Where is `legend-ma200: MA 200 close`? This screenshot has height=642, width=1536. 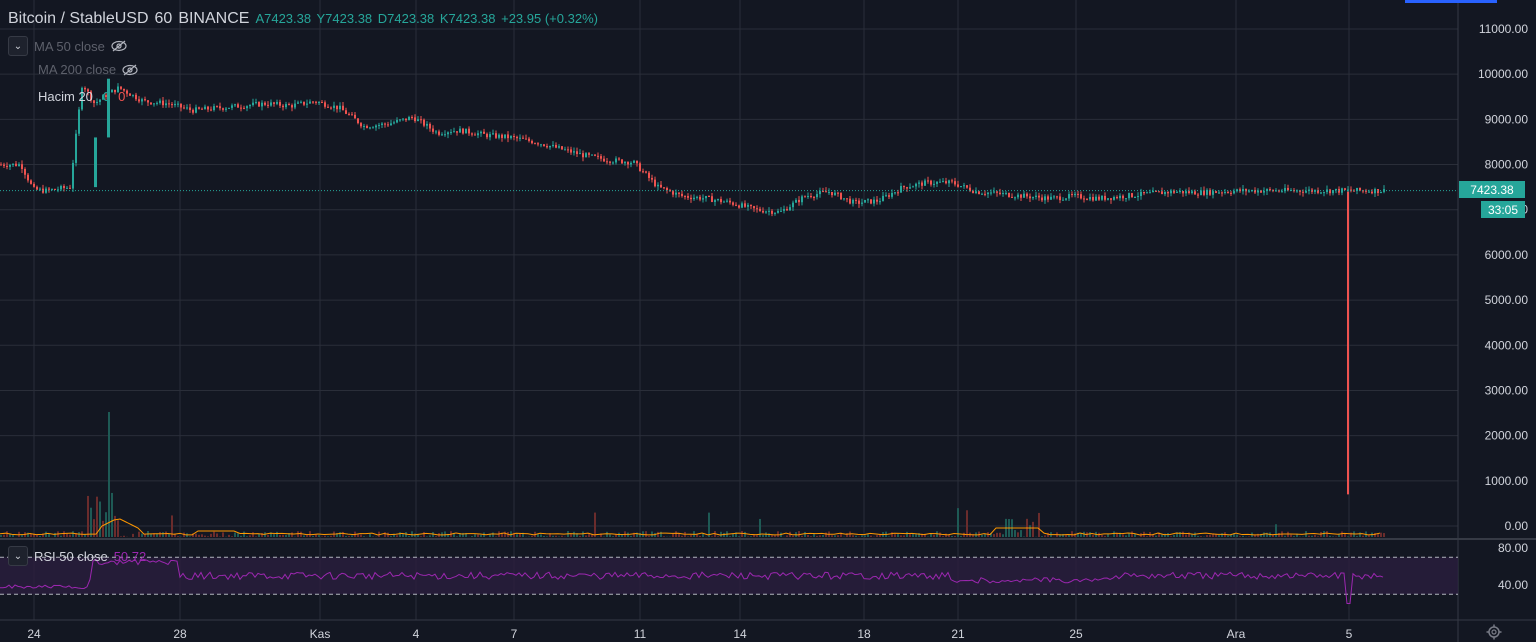 legend-ma200: MA 200 close is located at coordinates (88, 69).